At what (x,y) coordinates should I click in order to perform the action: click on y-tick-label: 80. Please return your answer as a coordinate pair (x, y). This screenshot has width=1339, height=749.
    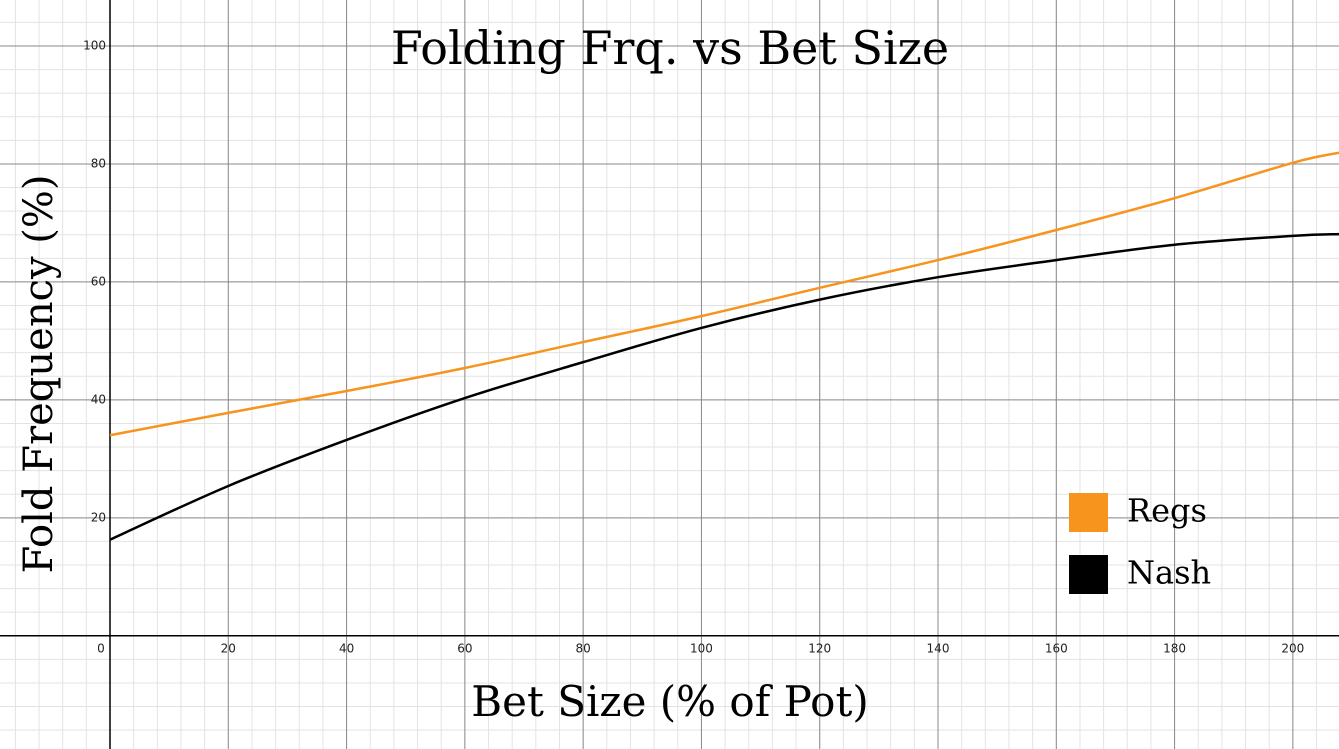
    Looking at the image, I should click on (98, 163).